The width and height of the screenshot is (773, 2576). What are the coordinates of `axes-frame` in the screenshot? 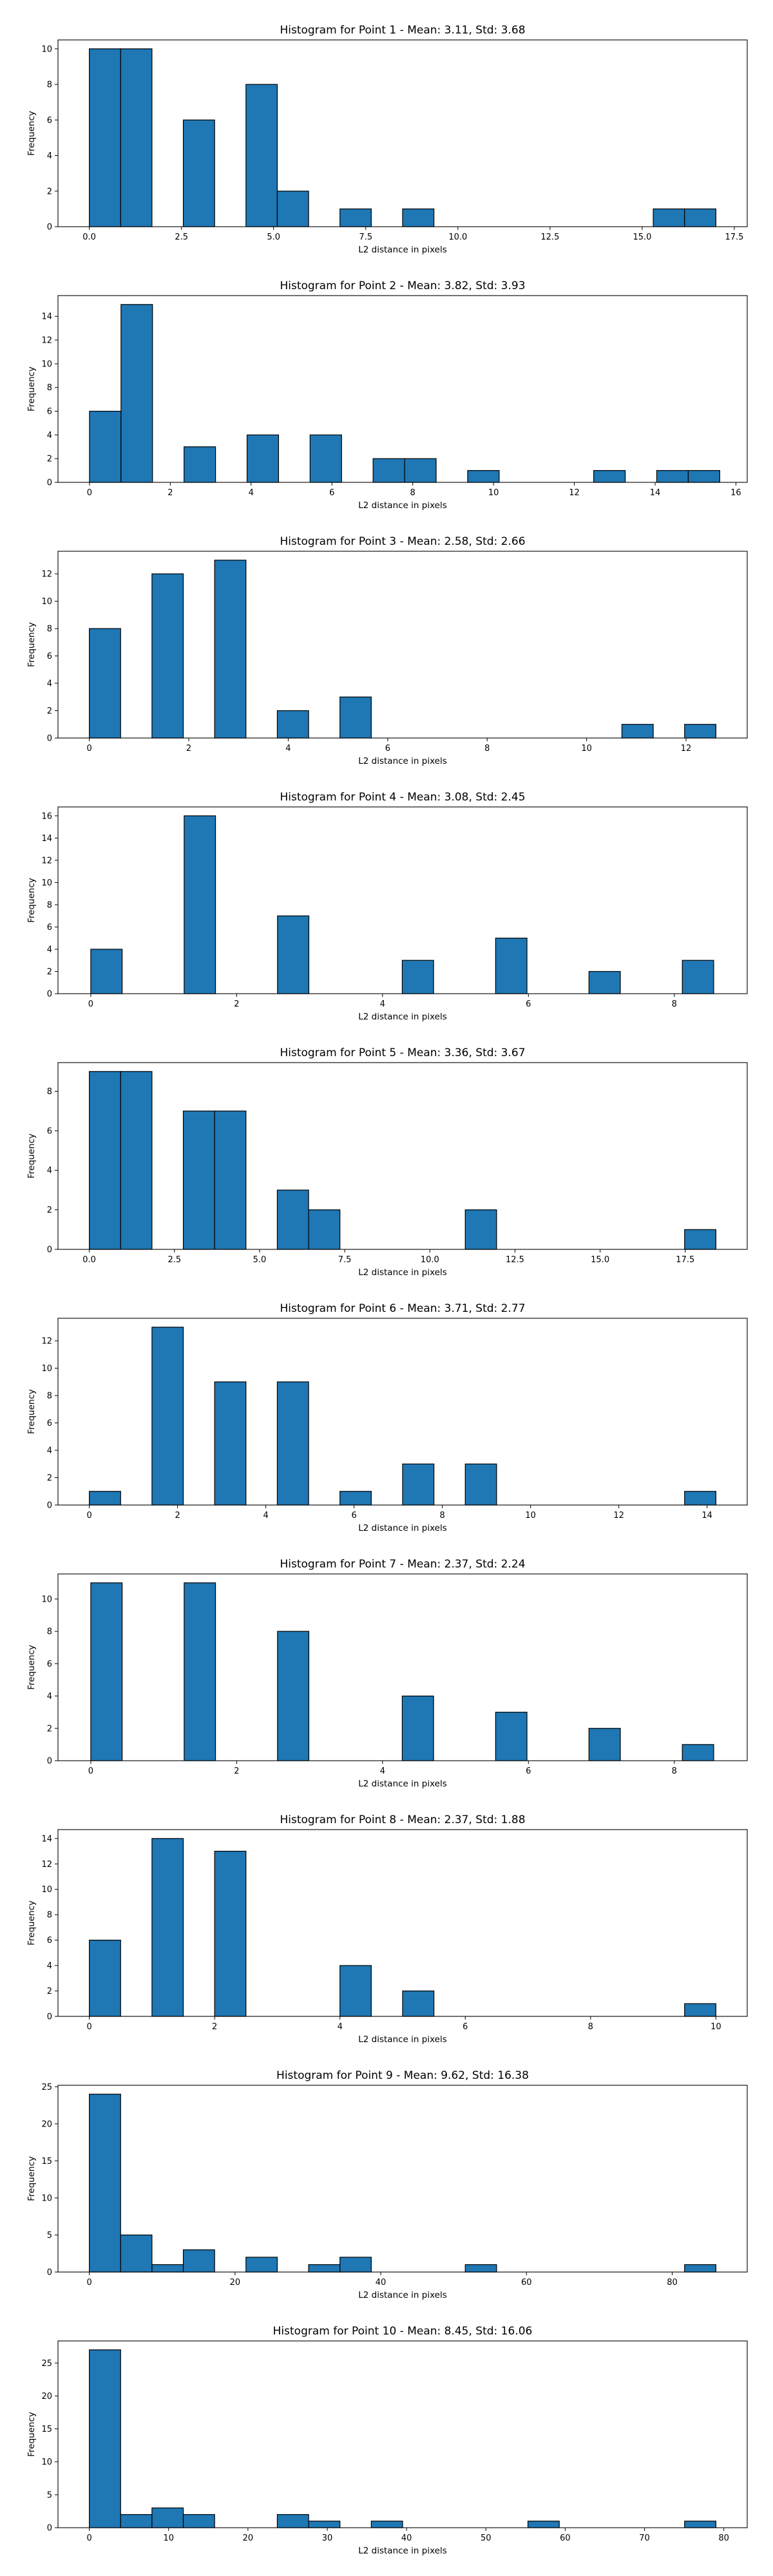 It's located at (402, 1156).